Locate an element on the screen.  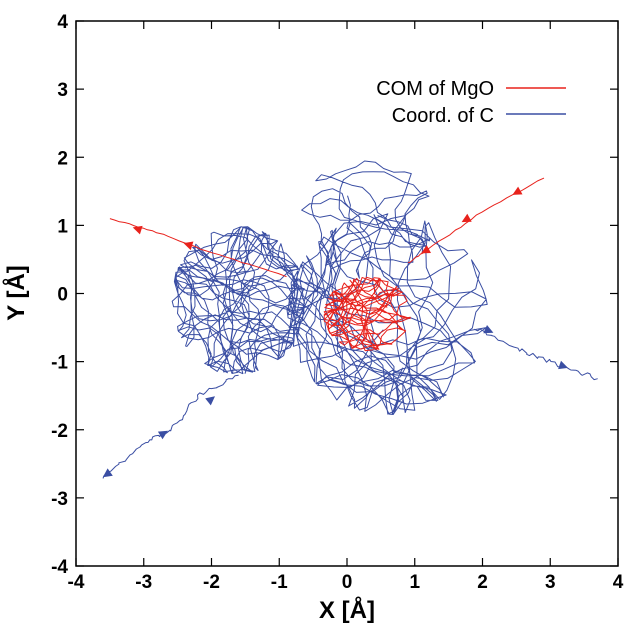
x-tick-label: -3 is located at coordinates (143, 582).